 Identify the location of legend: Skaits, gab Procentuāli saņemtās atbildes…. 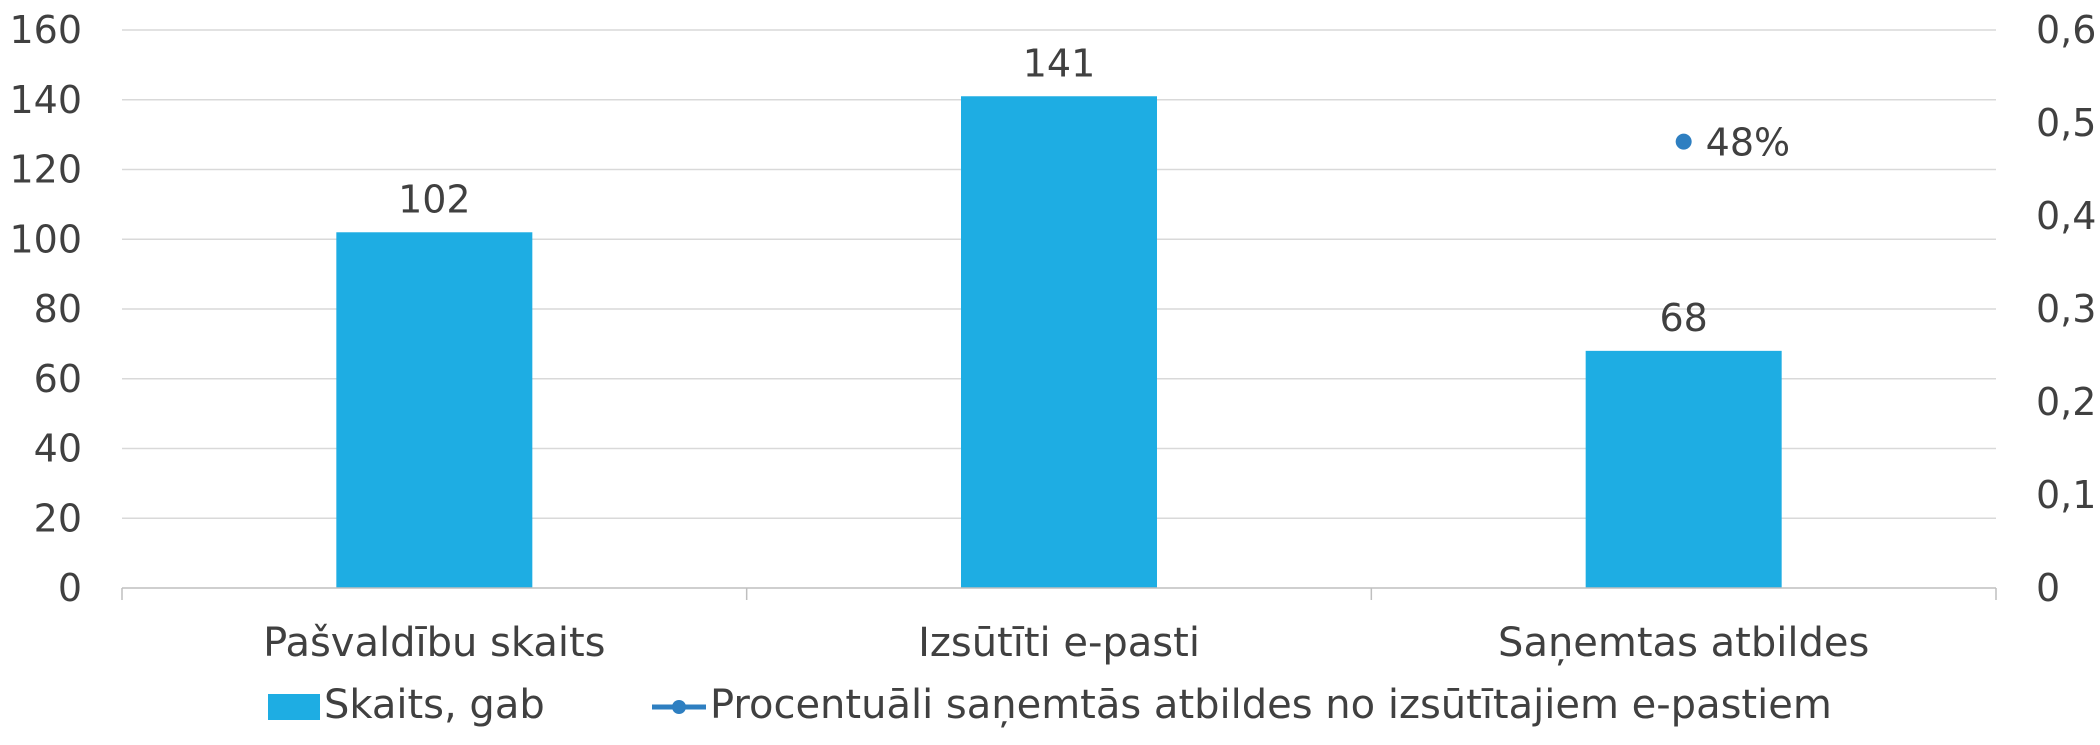
(1050, 705).